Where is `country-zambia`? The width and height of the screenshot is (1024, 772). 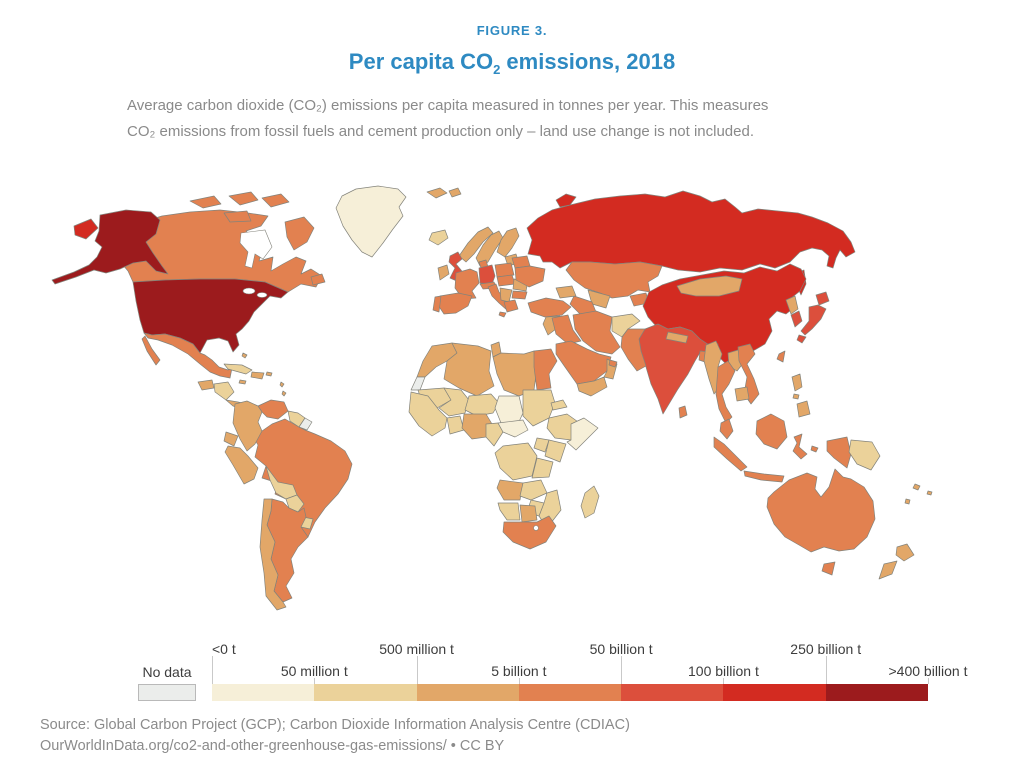
country-zambia is located at coordinates (533, 490).